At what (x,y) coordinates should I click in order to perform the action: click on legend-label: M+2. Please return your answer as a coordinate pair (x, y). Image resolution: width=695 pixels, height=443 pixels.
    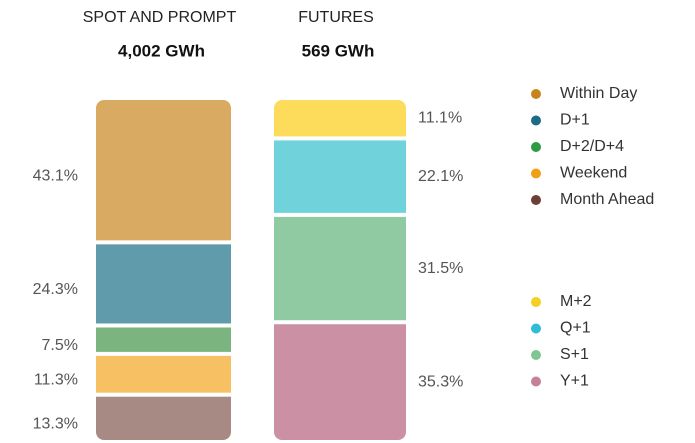
    Looking at the image, I should click on (576, 301).